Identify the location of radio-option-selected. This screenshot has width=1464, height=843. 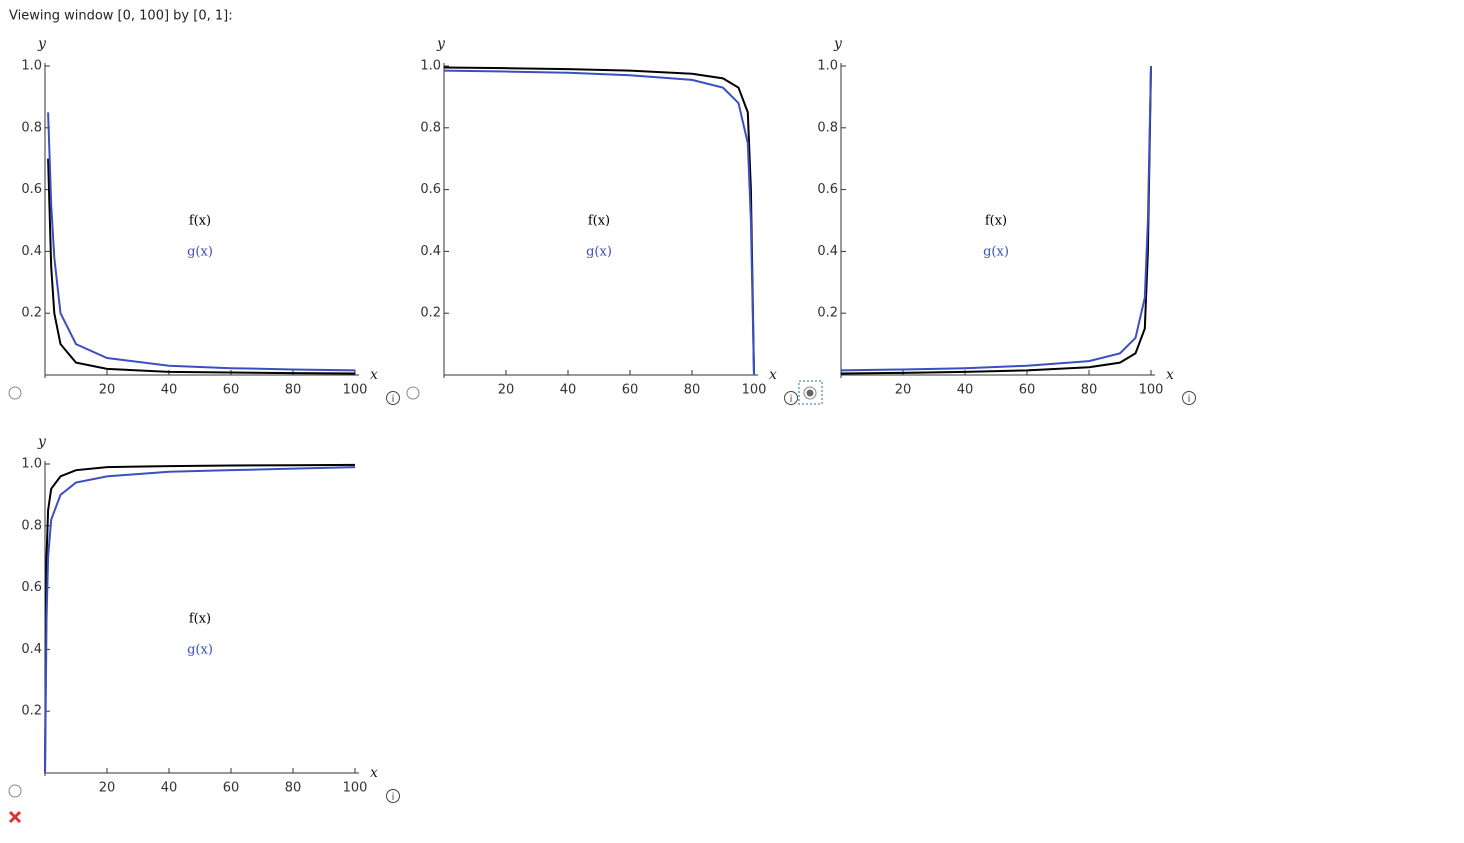
(810, 392).